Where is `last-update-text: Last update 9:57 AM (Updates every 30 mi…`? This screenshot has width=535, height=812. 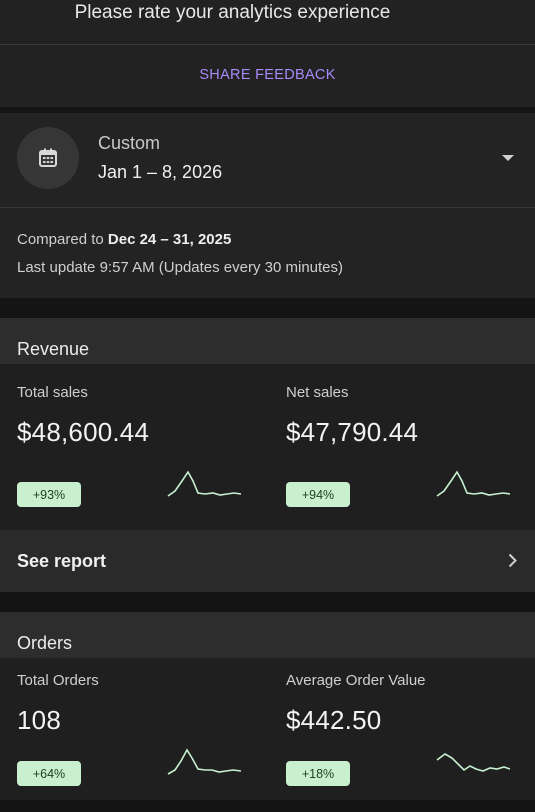
last-update-text: Last update 9:57 AM (Updates every 30 mi… is located at coordinates (180, 267).